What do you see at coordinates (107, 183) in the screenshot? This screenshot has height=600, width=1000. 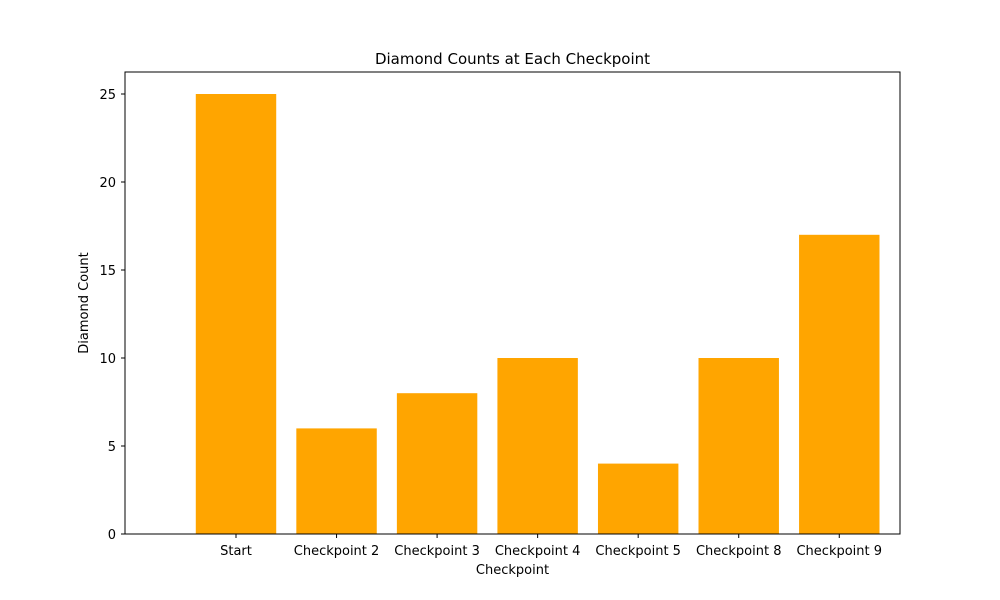 I see `y-tick-label: 20` at bounding box center [107, 183].